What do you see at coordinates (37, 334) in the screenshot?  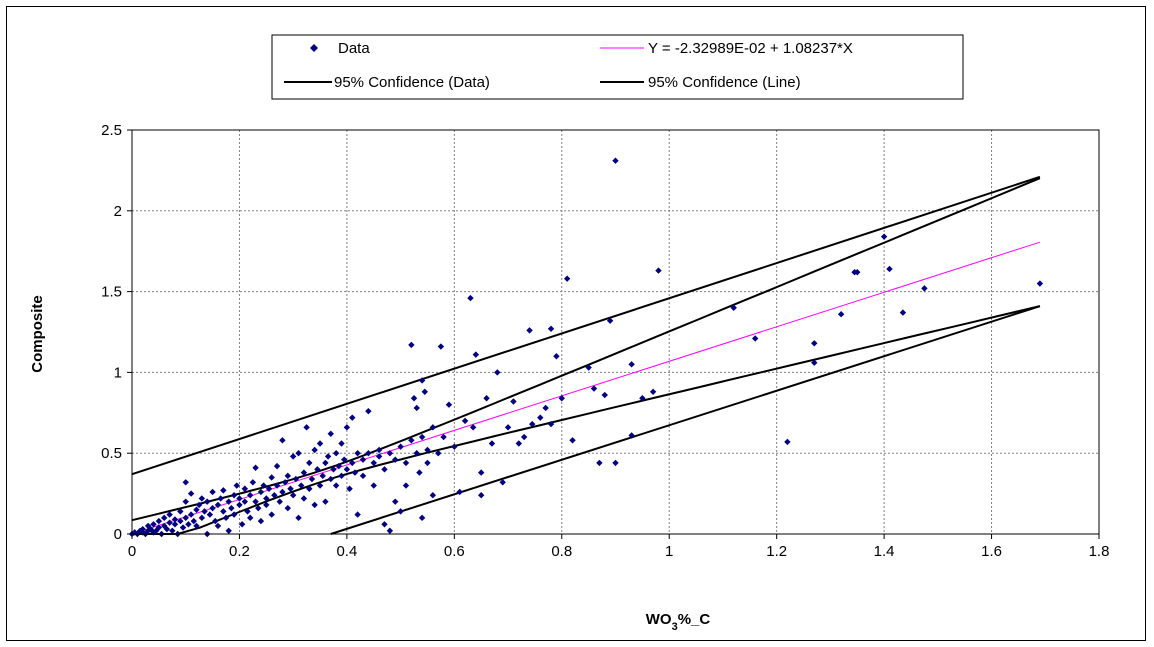 I see `y-axis-title: Composite` at bounding box center [37, 334].